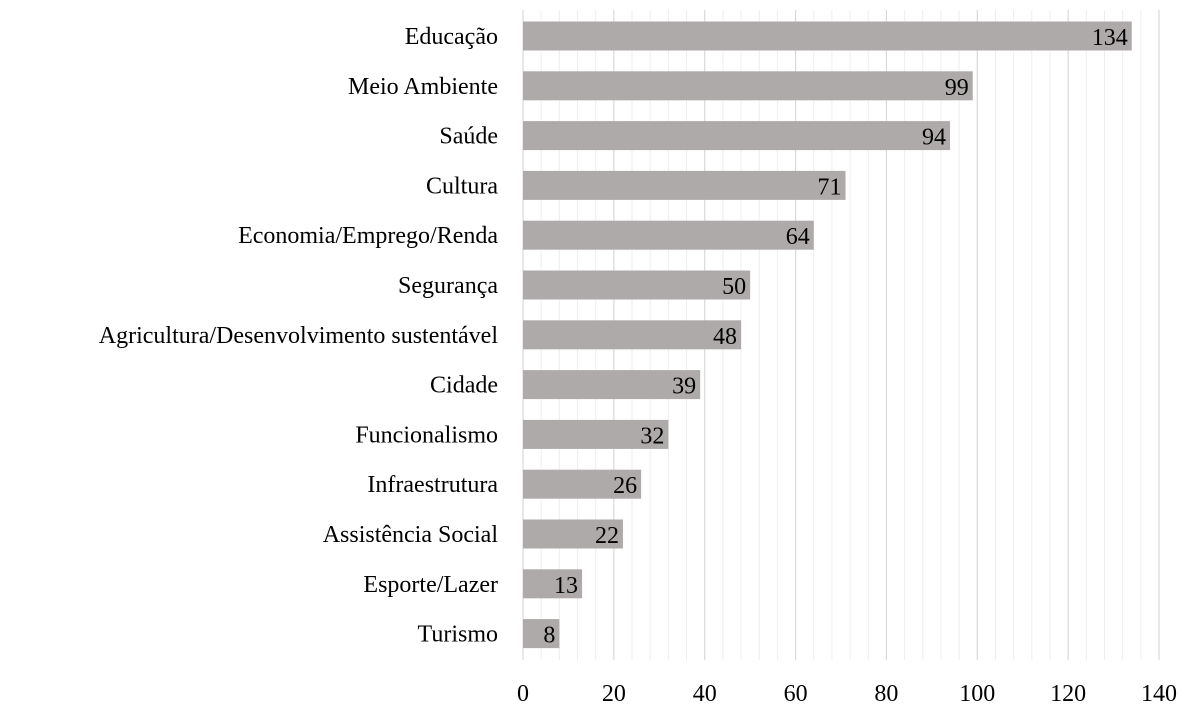 Image resolution: width=1184 pixels, height=706 pixels. What do you see at coordinates (607, 536) in the screenshot?
I see `data-label: 22` at bounding box center [607, 536].